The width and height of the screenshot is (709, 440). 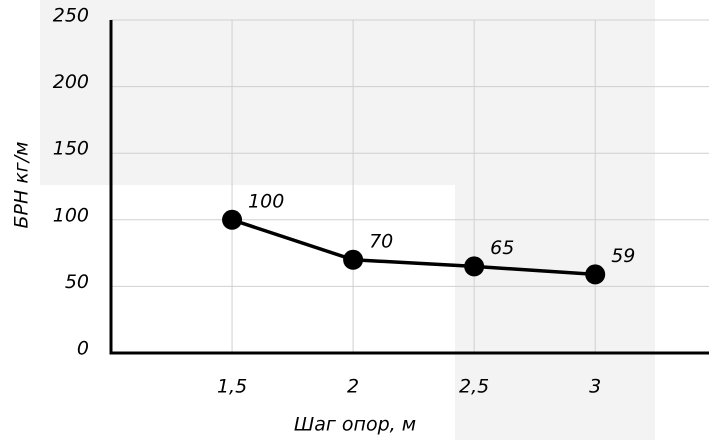 I want to click on data-label: 100, so click(x=266, y=201).